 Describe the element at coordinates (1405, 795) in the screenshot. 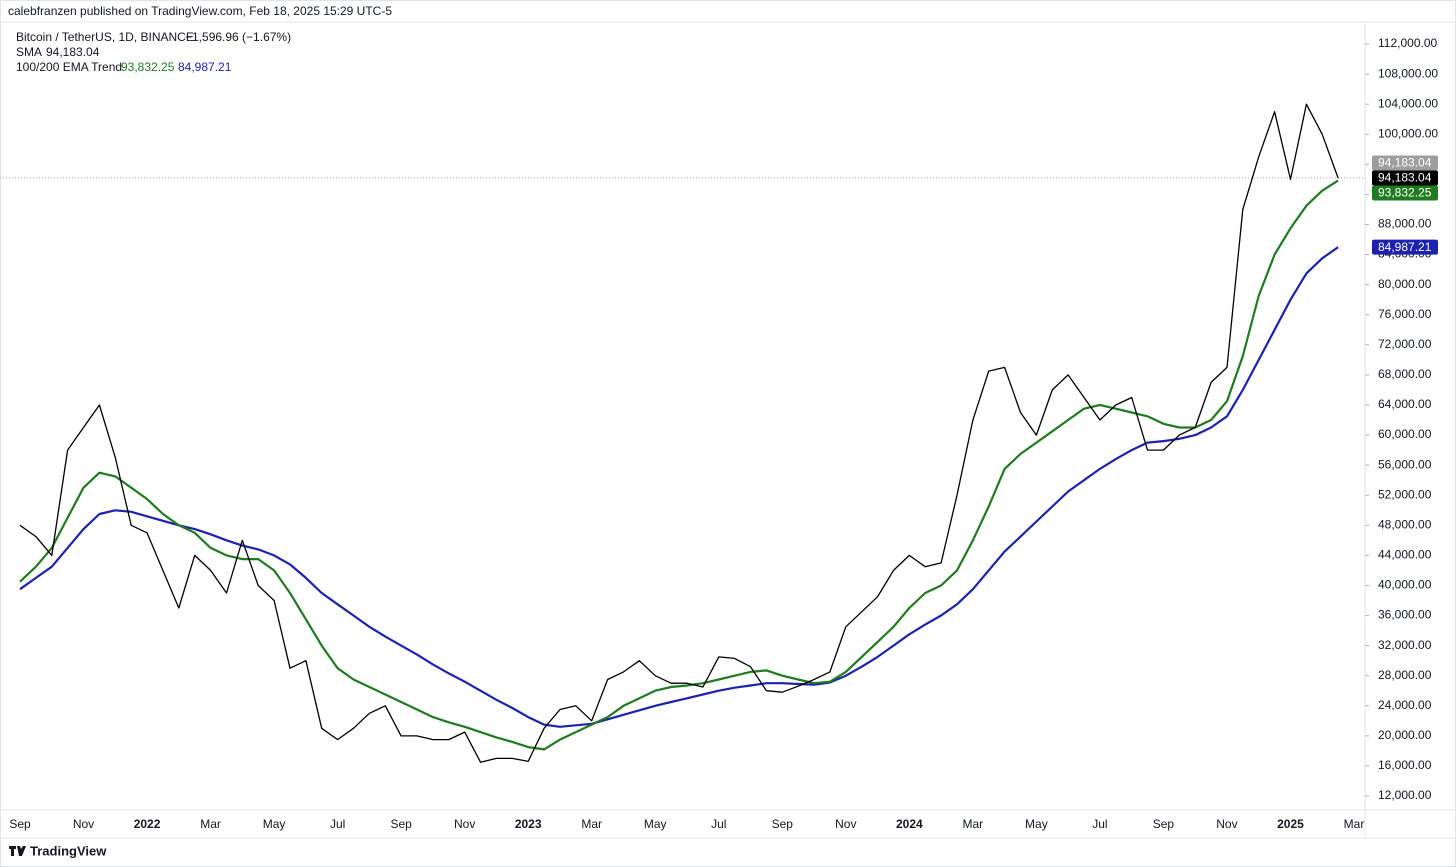

I see `y-tick-label: 12,000.00` at that location.